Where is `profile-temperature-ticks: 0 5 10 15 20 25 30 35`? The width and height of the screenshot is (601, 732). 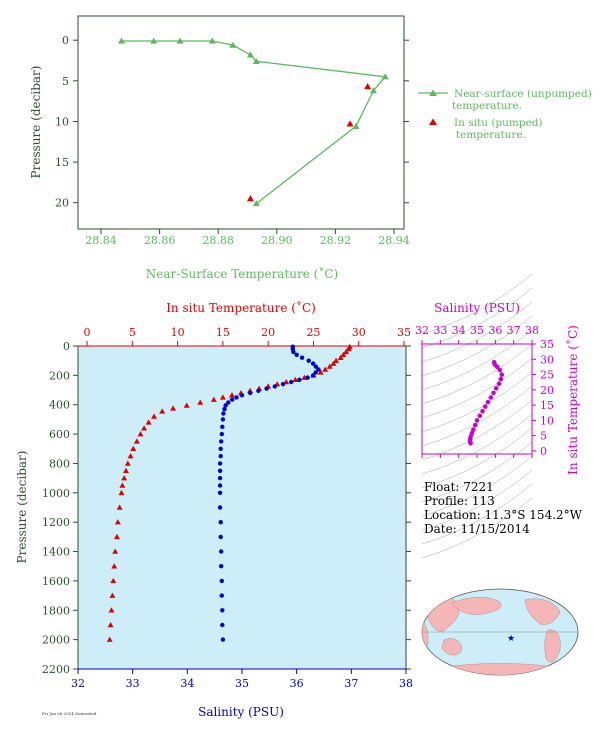
profile-temperature-ticks: 0 5 10 15 20 25 30 35 is located at coordinates (247, 336).